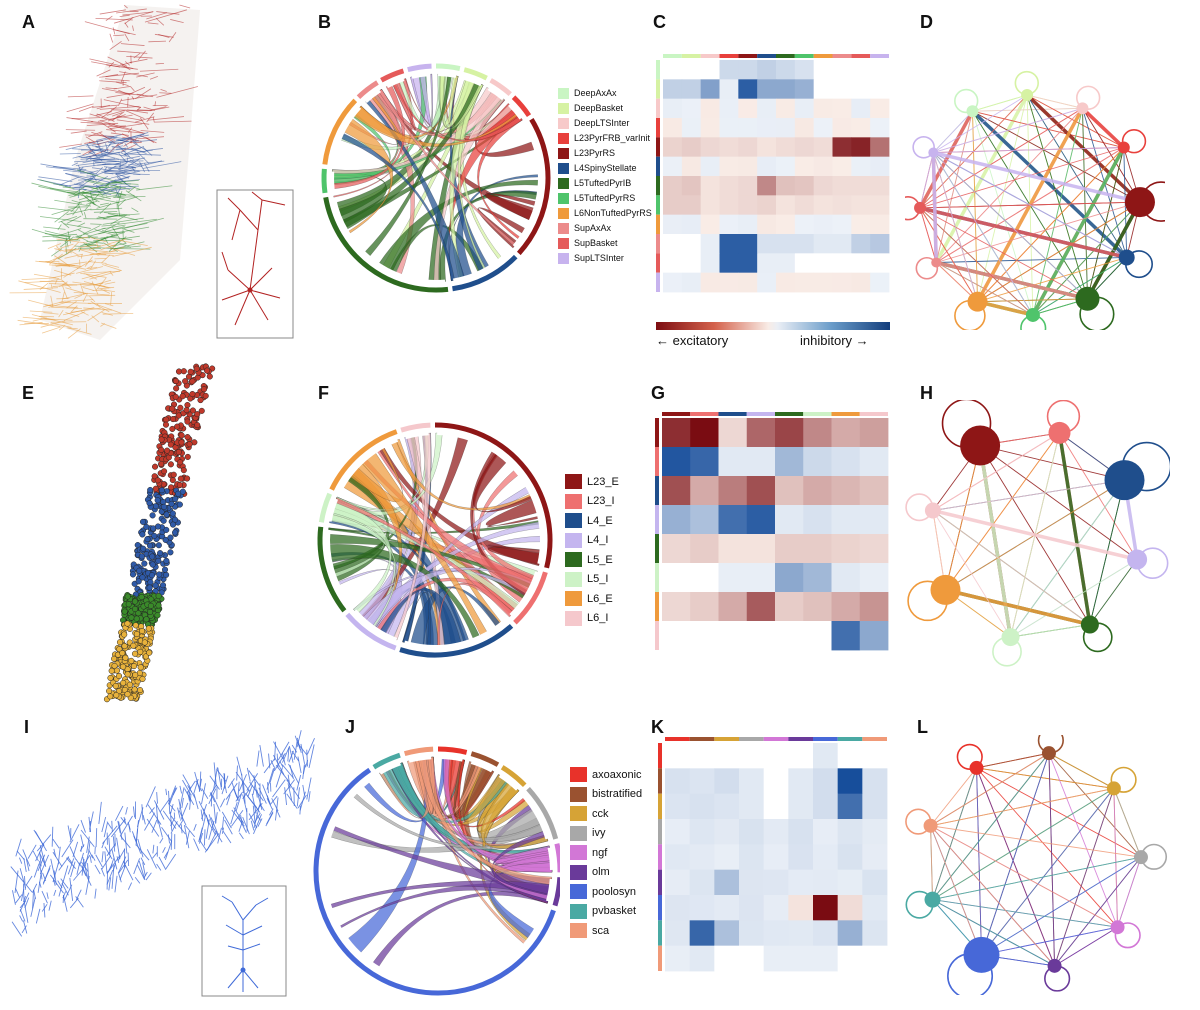  What do you see at coordinates (524, 594) in the screenshot?
I see `chord-arc-gap` at bounding box center [524, 594].